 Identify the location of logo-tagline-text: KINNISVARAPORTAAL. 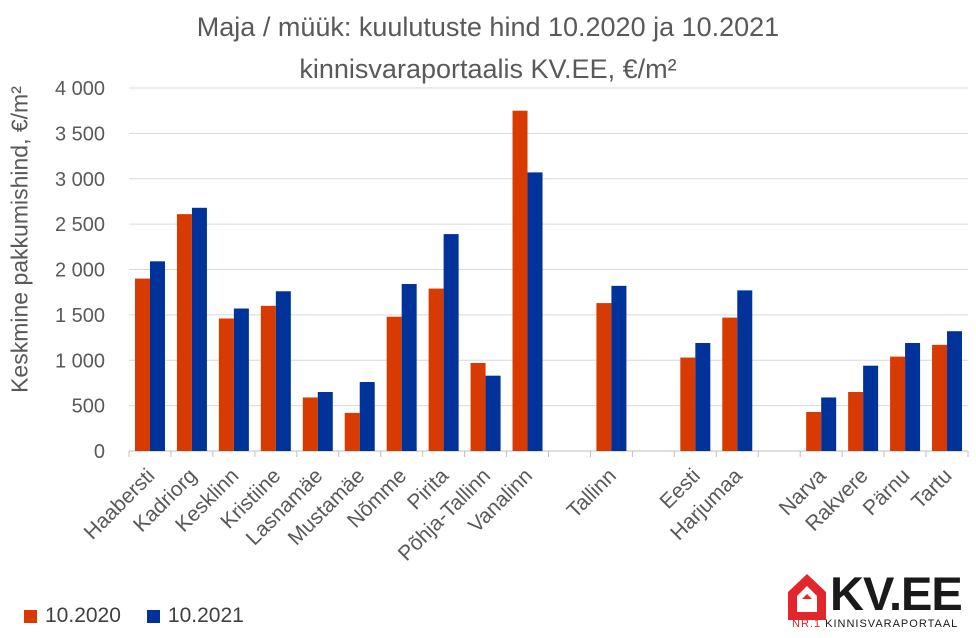
(892, 624).